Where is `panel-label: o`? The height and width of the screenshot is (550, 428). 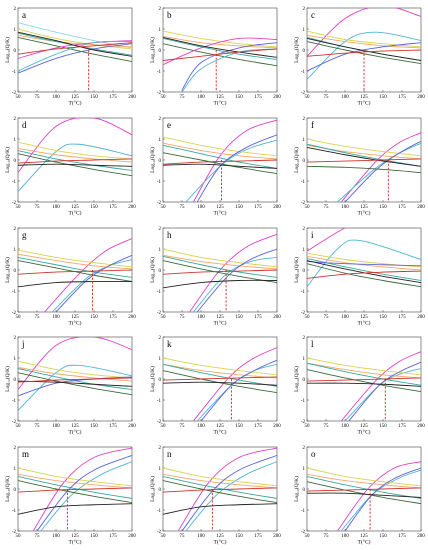
panel-label: o is located at coordinates (313, 454).